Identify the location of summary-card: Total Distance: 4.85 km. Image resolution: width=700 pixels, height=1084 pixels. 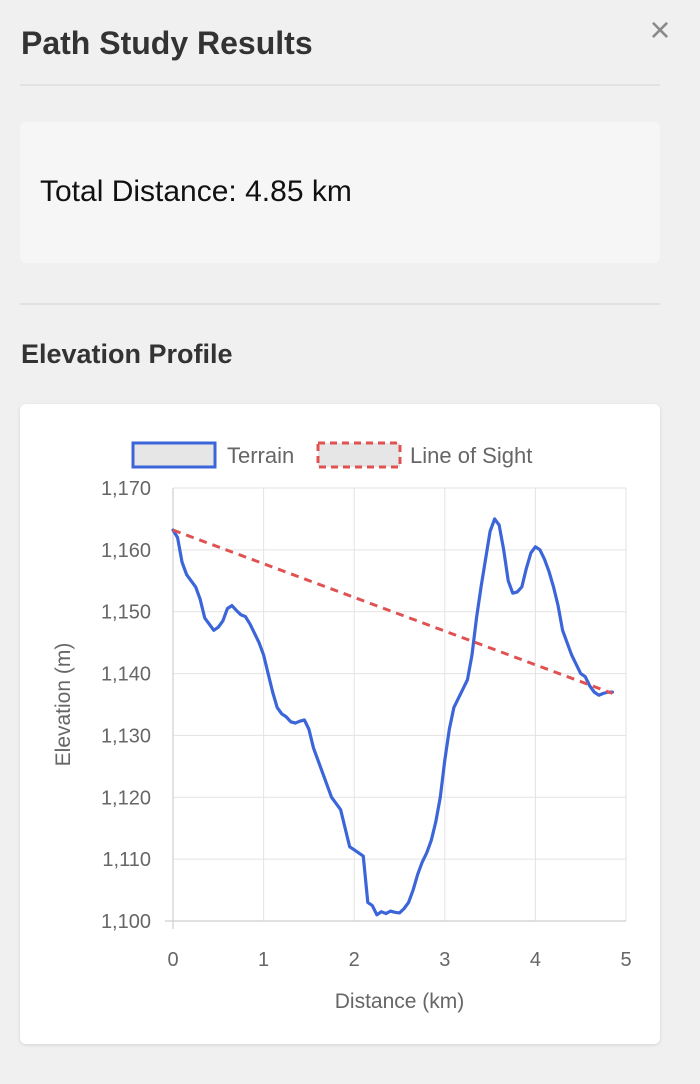
(340, 192).